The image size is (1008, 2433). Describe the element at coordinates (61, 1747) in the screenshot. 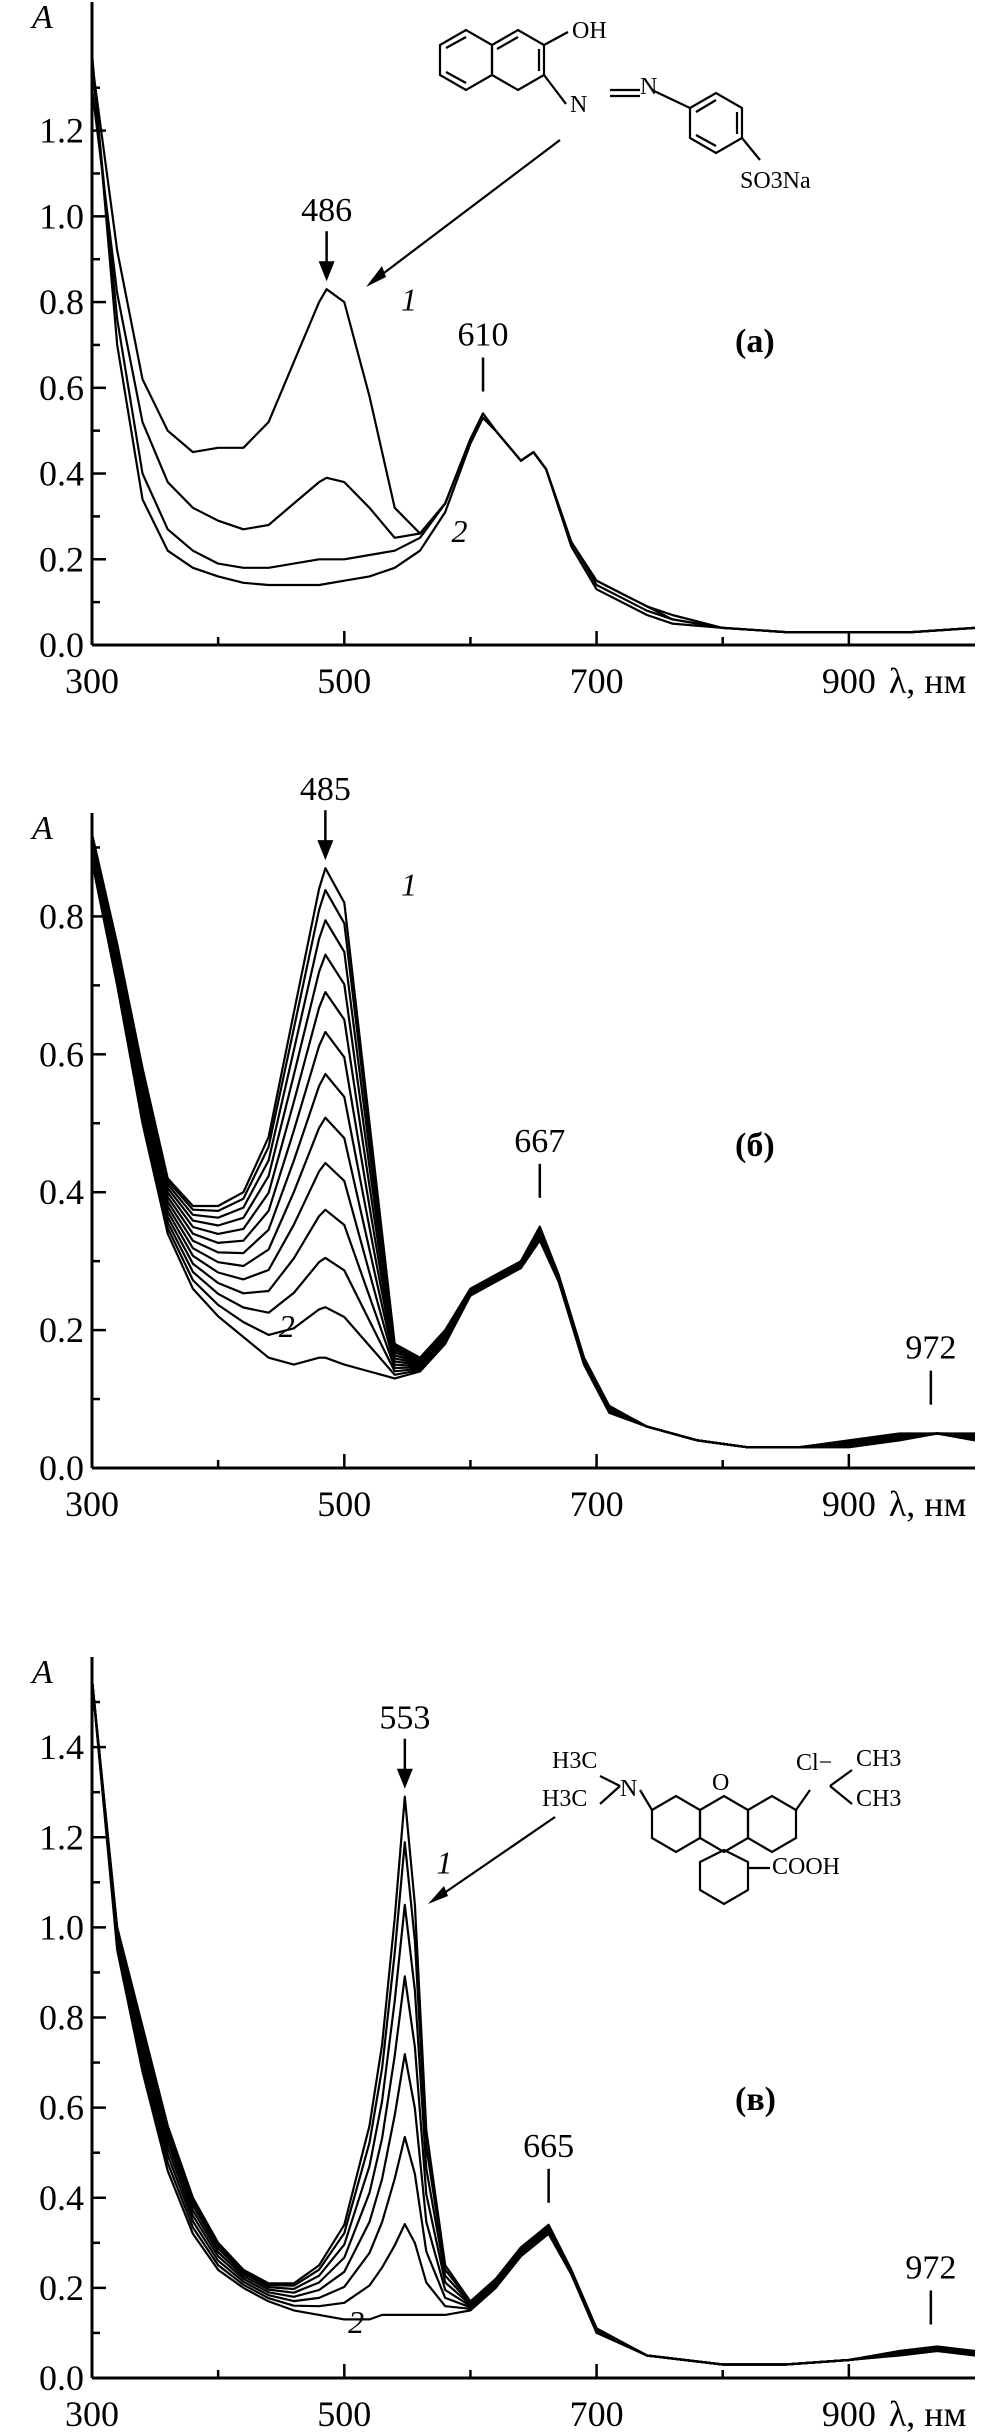

I see `y-tick-label: 1.4` at that location.